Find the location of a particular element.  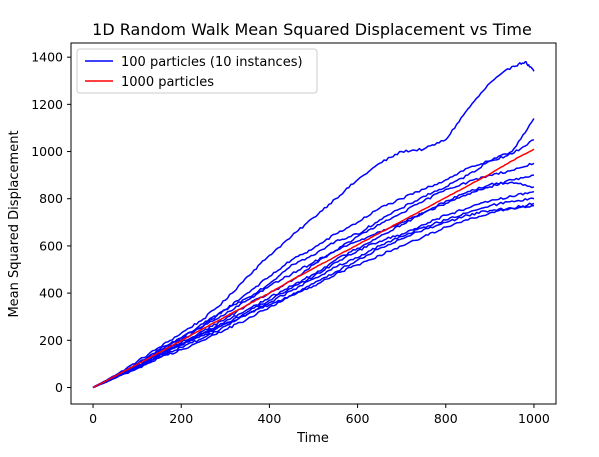

legend-label-red: 1000 particles is located at coordinates (167, 82).